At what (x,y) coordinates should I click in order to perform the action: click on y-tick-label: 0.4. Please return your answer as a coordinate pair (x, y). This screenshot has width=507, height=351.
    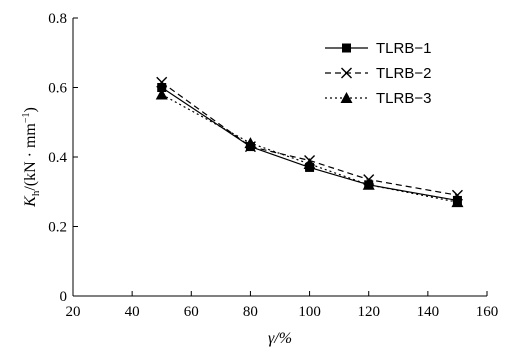
    Looking at the image, I should click on (57, 158).